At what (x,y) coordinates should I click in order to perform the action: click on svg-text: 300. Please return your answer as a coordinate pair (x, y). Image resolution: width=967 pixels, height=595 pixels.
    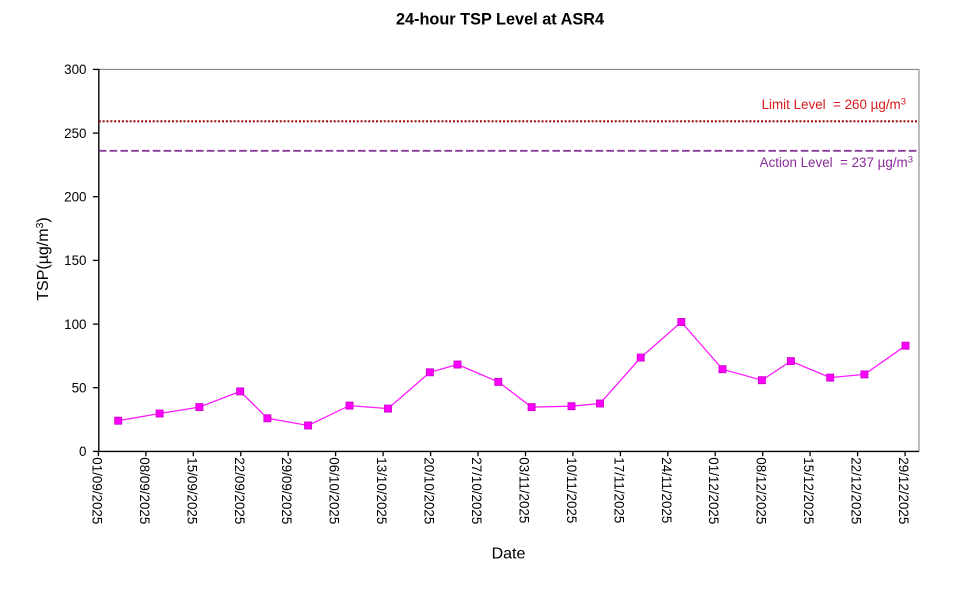
    Looking at the image, I should click on (75, 69).